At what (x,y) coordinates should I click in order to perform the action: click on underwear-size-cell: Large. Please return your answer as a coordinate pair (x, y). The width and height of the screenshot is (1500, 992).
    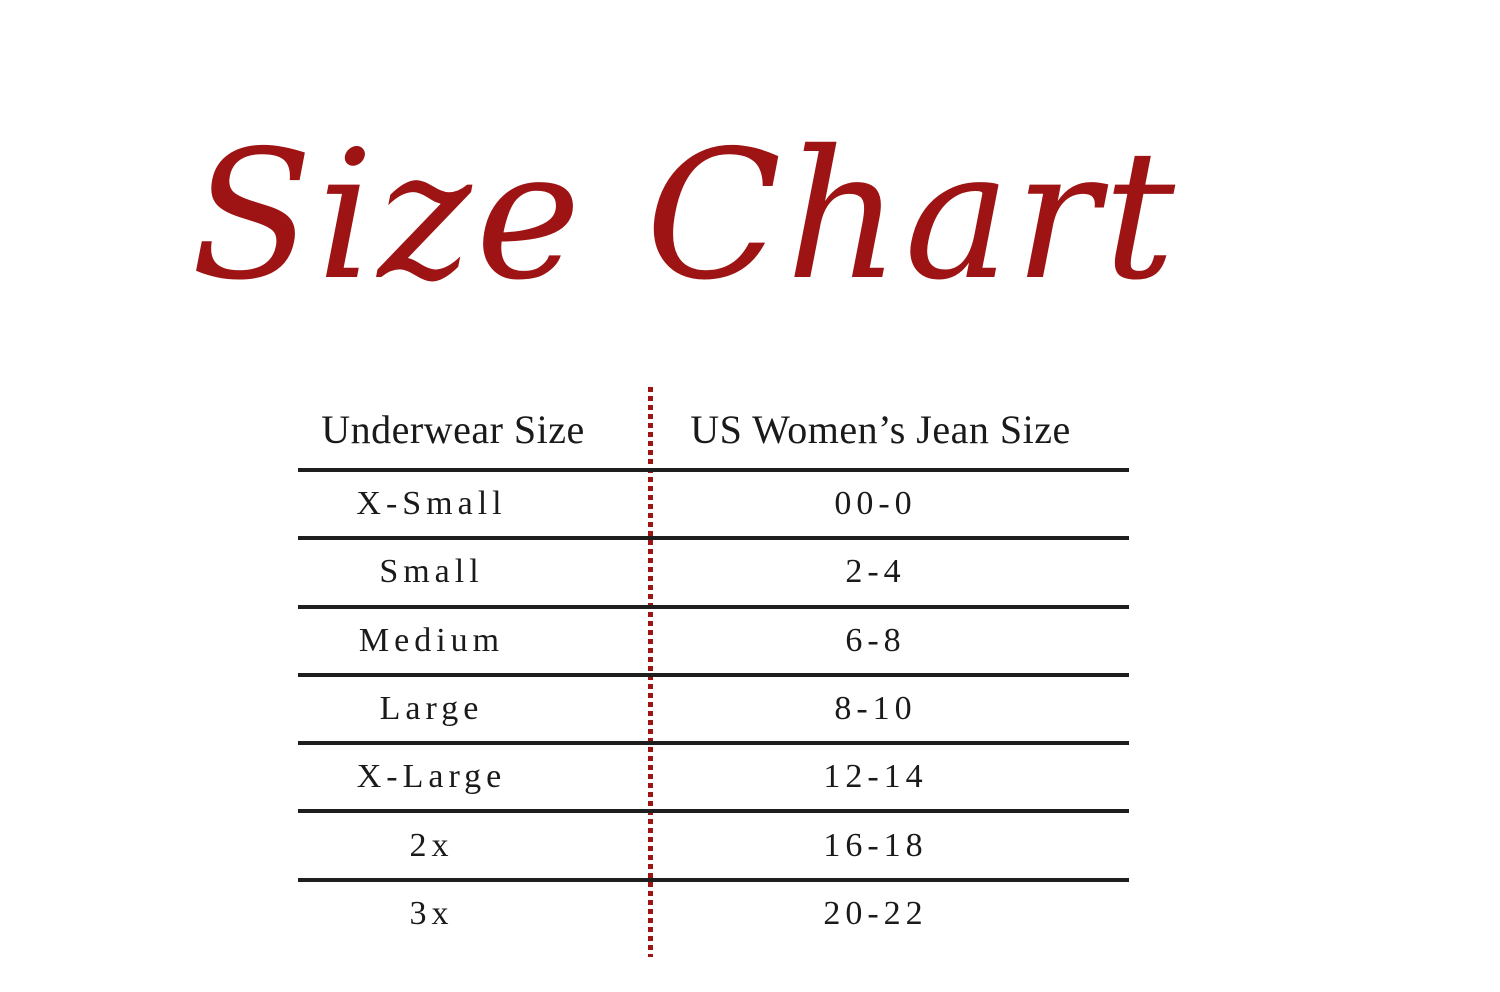
    Looking at the image, I should click on (431, 709).